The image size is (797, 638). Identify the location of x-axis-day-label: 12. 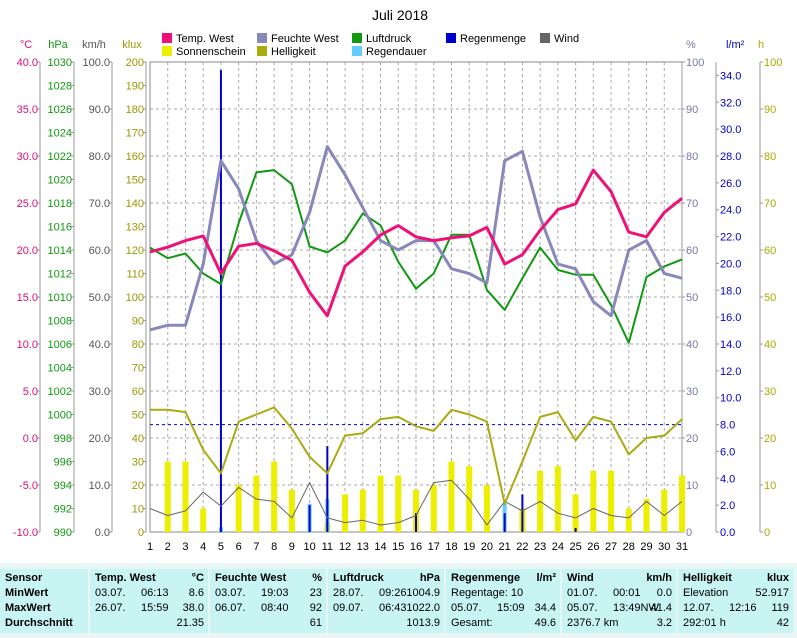
(345, 547).